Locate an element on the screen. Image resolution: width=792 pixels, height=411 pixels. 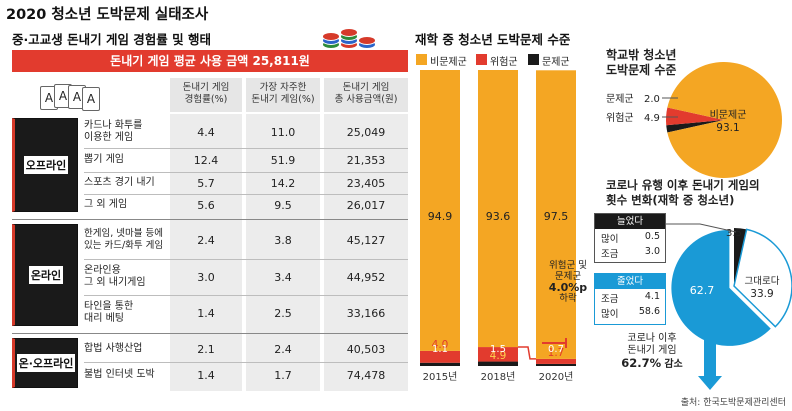
bar-value-nonproblem: 94.9 is located at coordinates (440, 216).